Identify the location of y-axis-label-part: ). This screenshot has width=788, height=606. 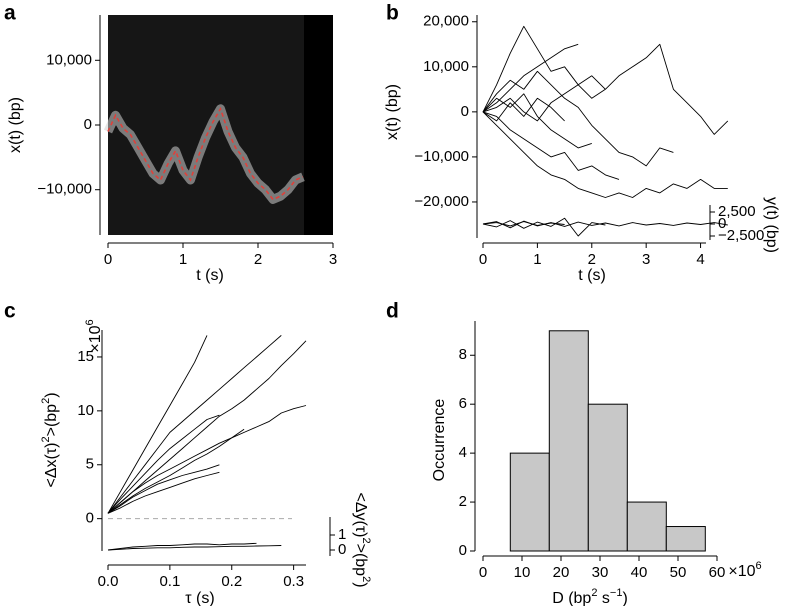
(51, 394).